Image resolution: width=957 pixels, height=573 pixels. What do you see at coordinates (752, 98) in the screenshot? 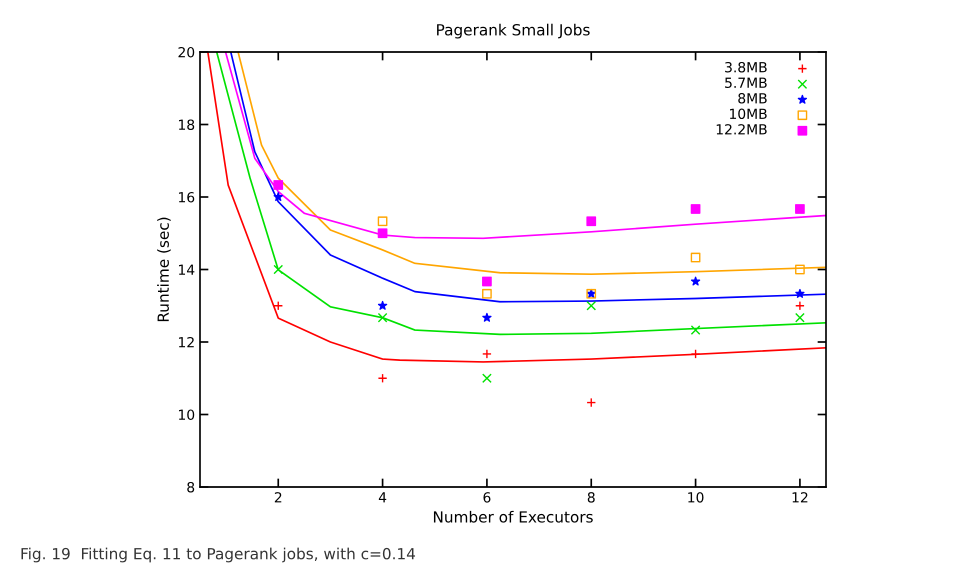
I see `legend-label: 8MB` at bounding box center [752, 98].